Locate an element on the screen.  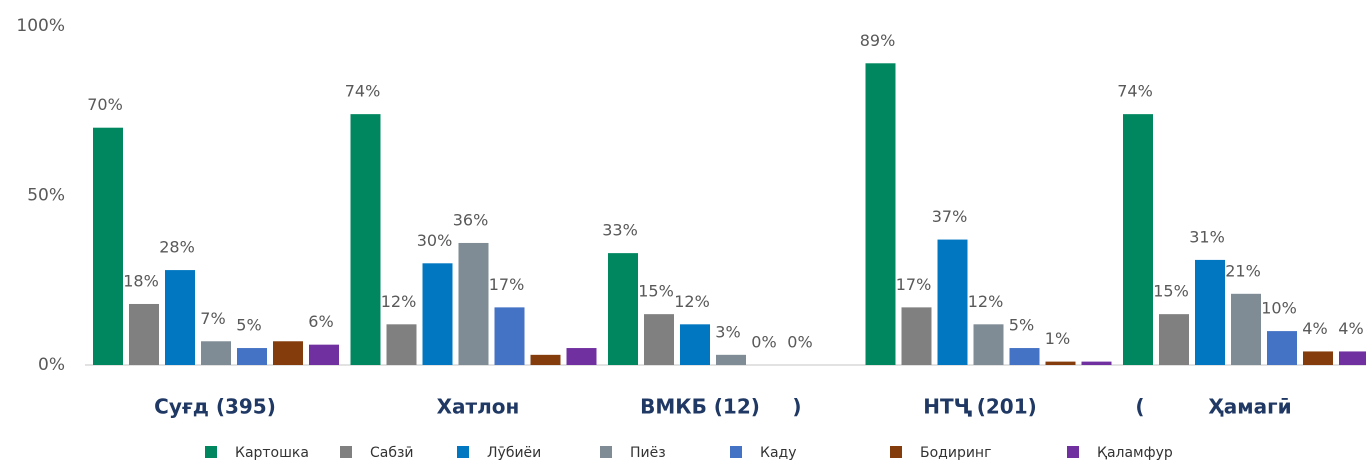
y-tick-label: 100% is located at coordinates (40, 26).